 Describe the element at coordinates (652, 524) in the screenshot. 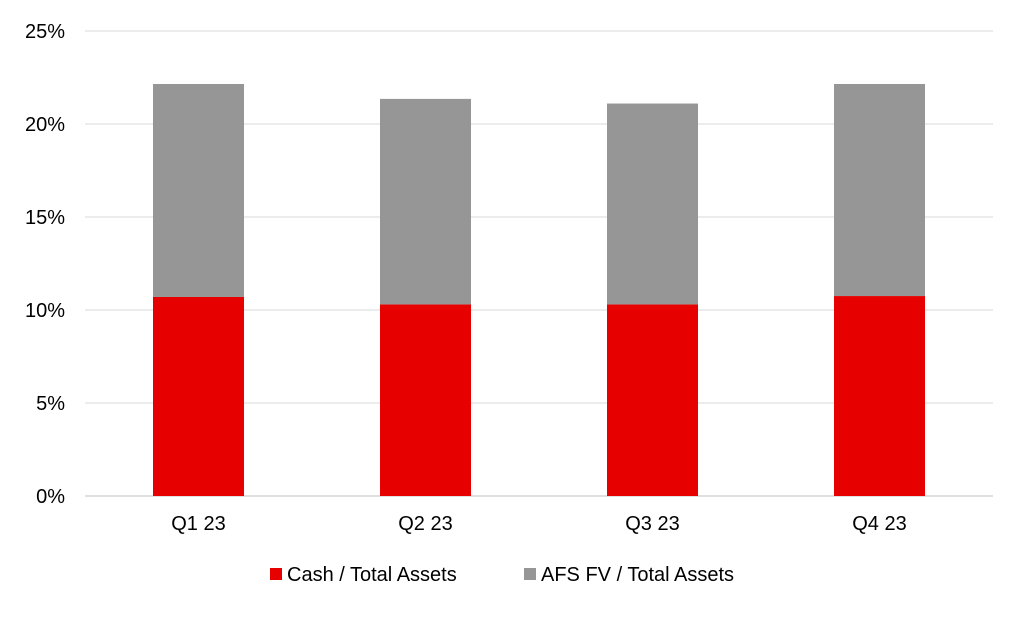

I see `x-tick-label: Q3 23` at that location.